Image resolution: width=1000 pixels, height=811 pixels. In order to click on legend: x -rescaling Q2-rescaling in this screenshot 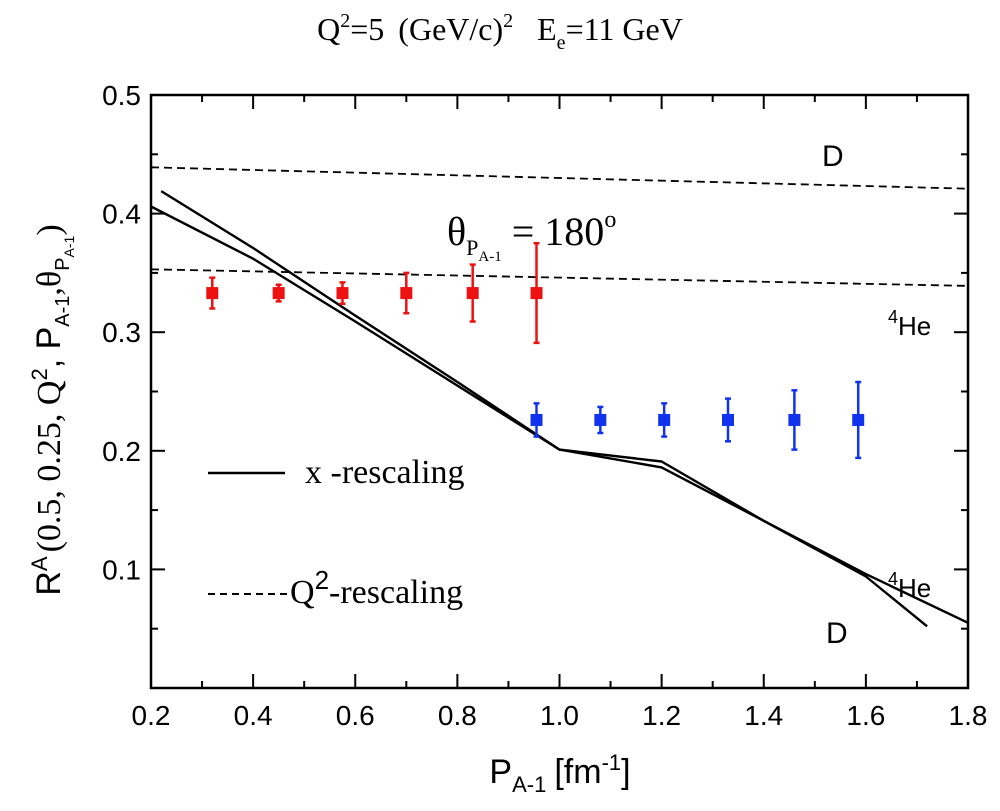, I will do `click(336, 532)`.